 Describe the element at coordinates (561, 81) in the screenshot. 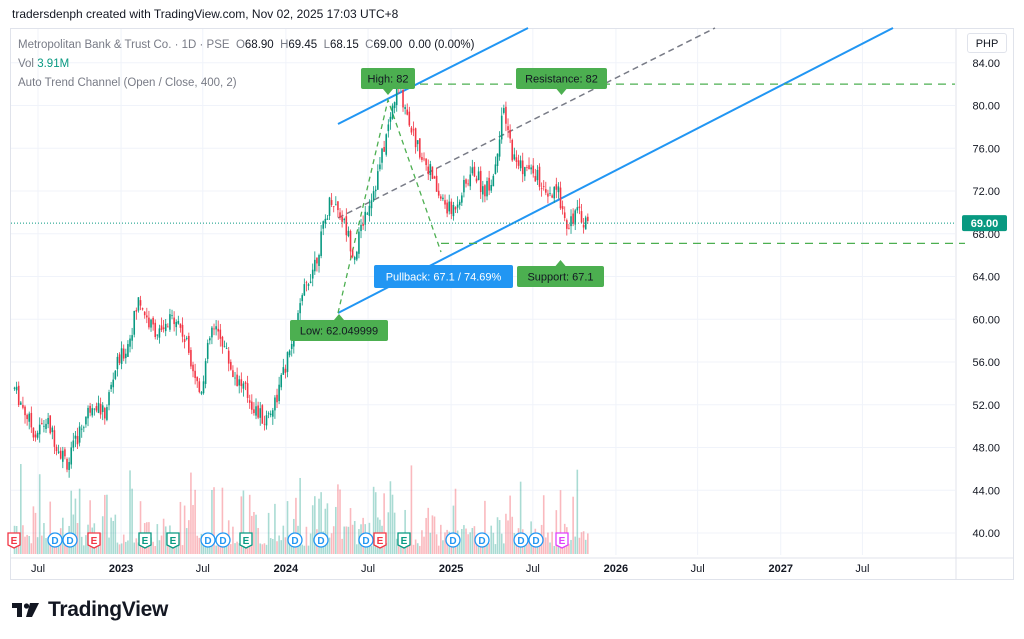

I see `resistance-label: Resistance: 82` at that location.